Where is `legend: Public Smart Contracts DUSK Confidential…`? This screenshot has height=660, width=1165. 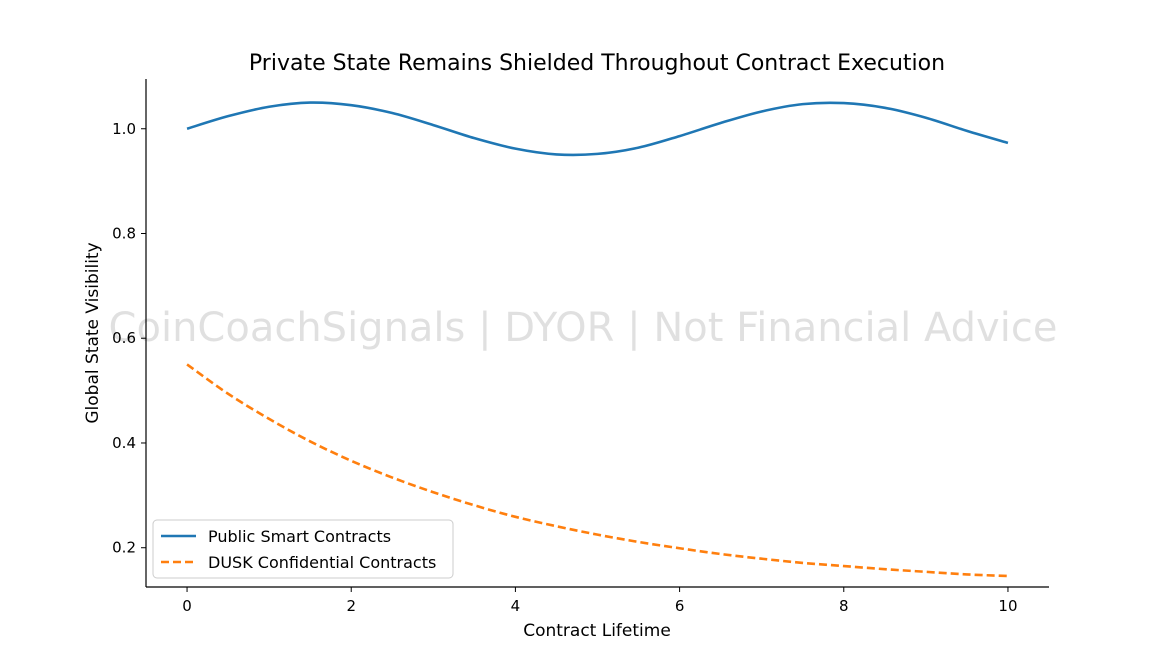
legend: Public Smart Contracts DUSK Confidential… is located at coordinates (303, 549).